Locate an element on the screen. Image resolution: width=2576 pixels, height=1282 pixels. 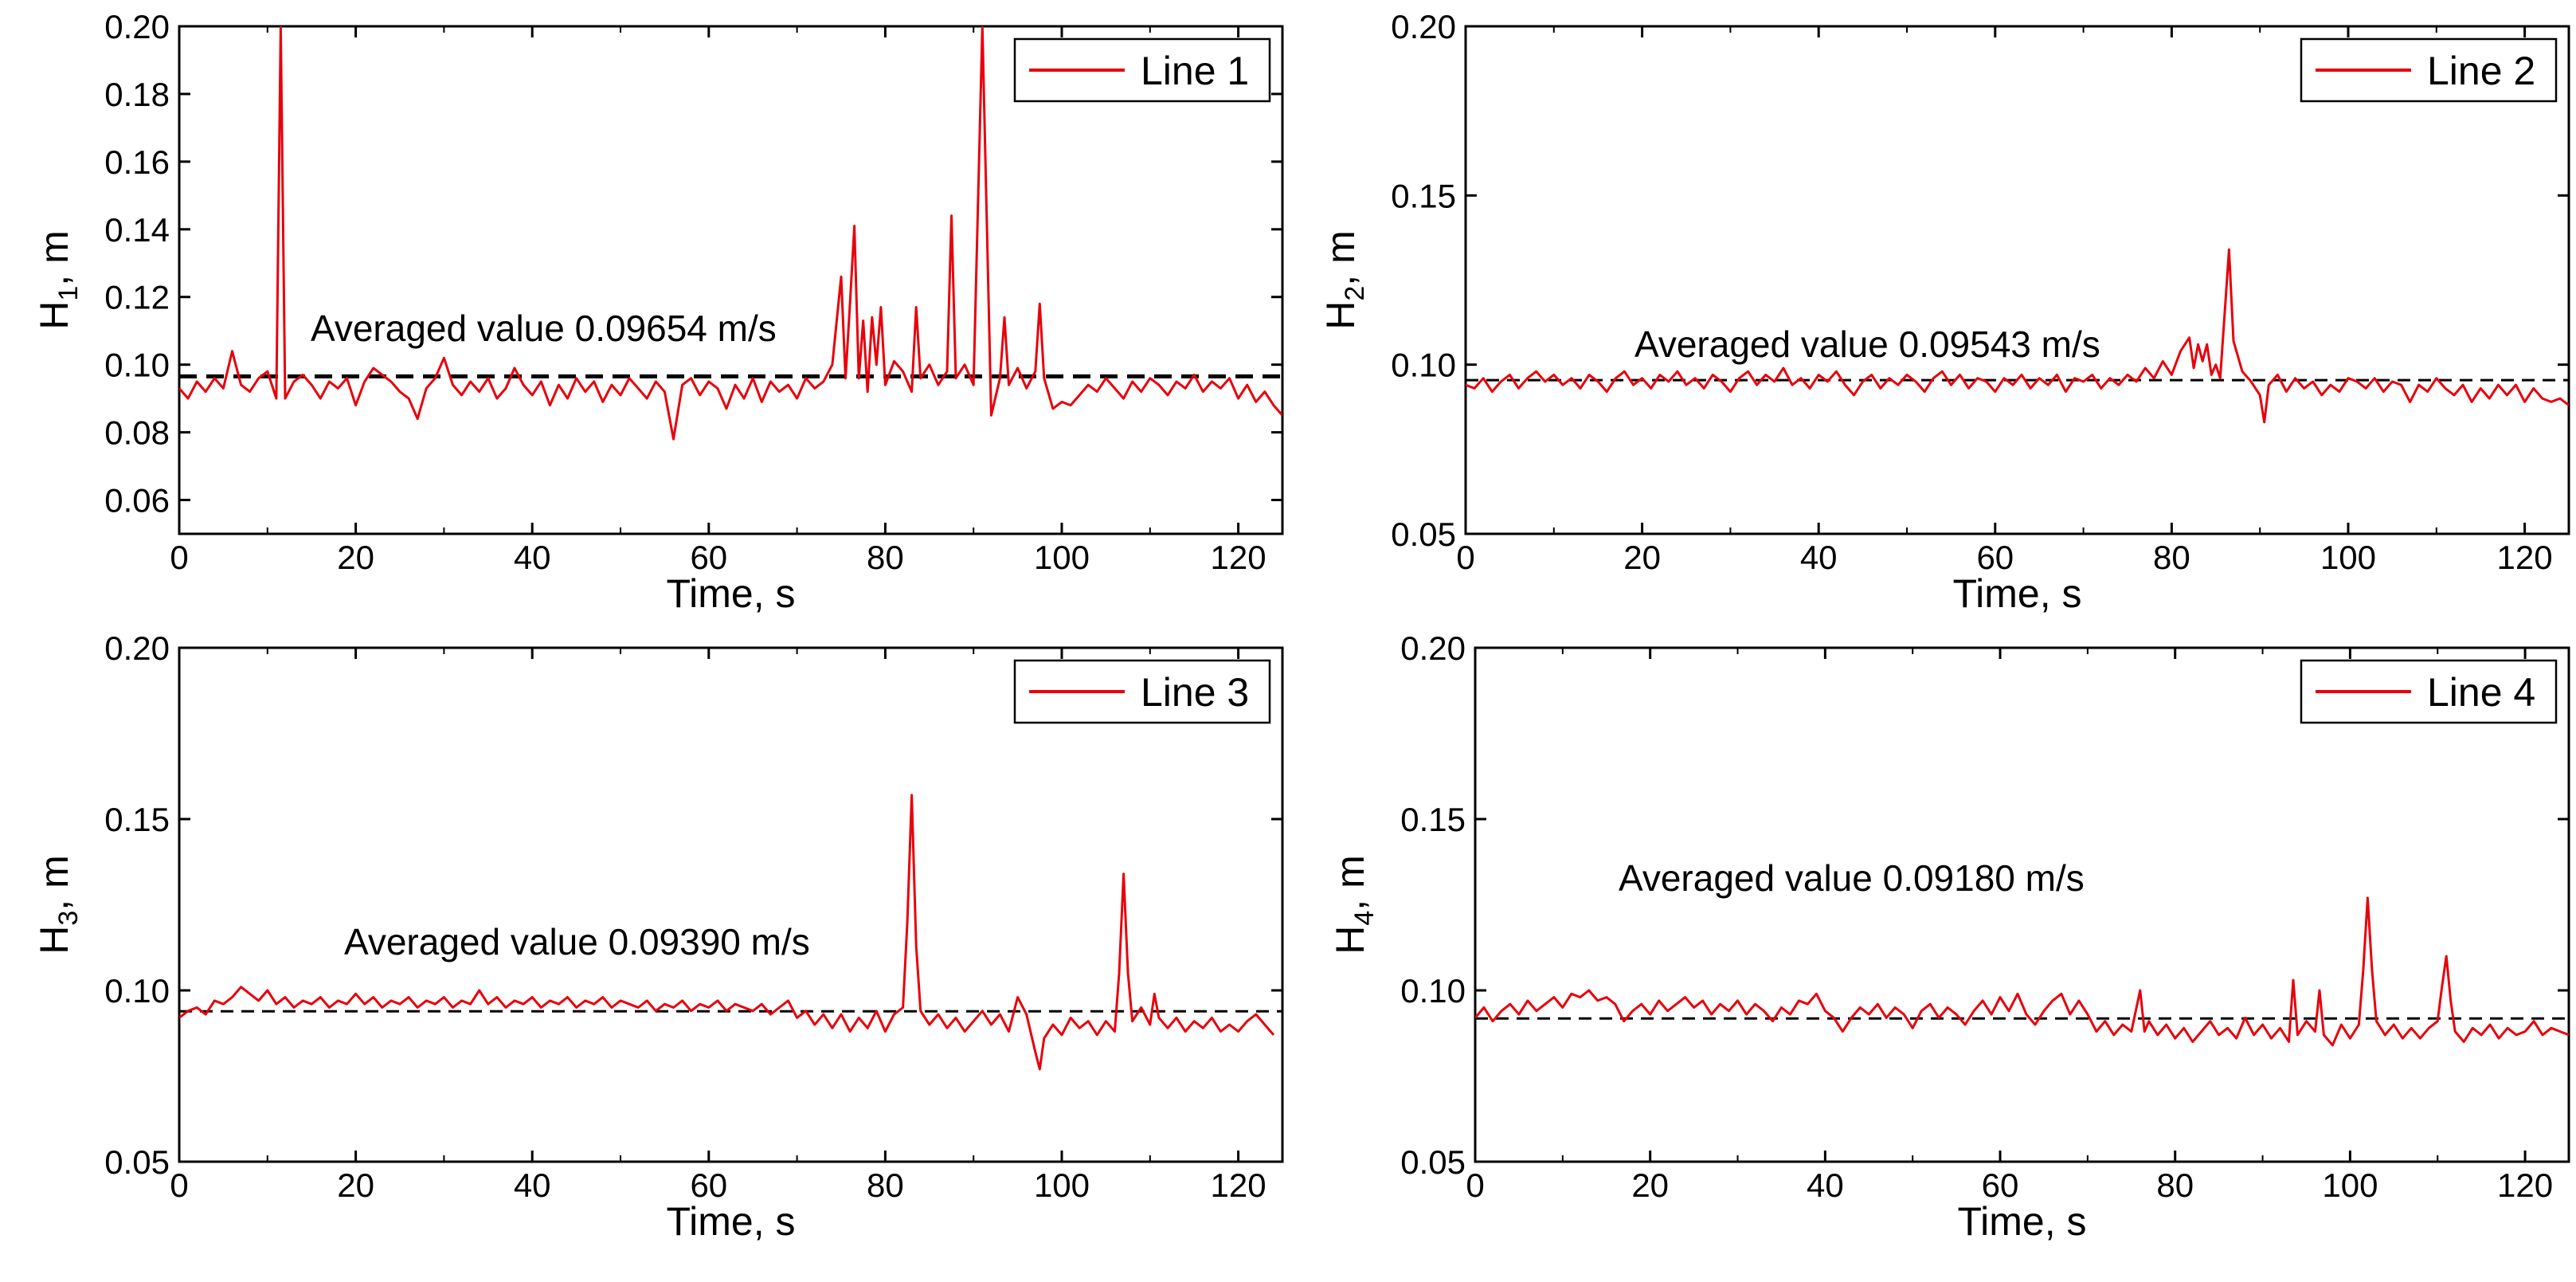
average-annotation: Averaged value 0.09543 m/s is located at coordinates (1867, 344).